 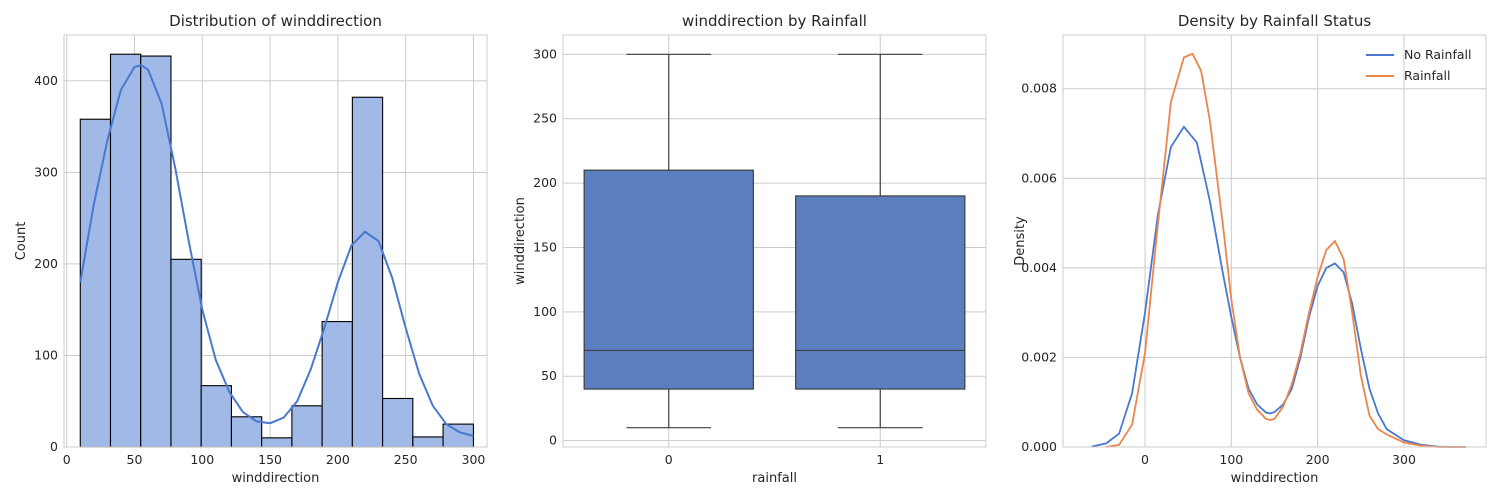 What do you see at coordinates (406, 459) in the screenshot?
I see `x-tick-label: 250` at bounding box center [406, 459].